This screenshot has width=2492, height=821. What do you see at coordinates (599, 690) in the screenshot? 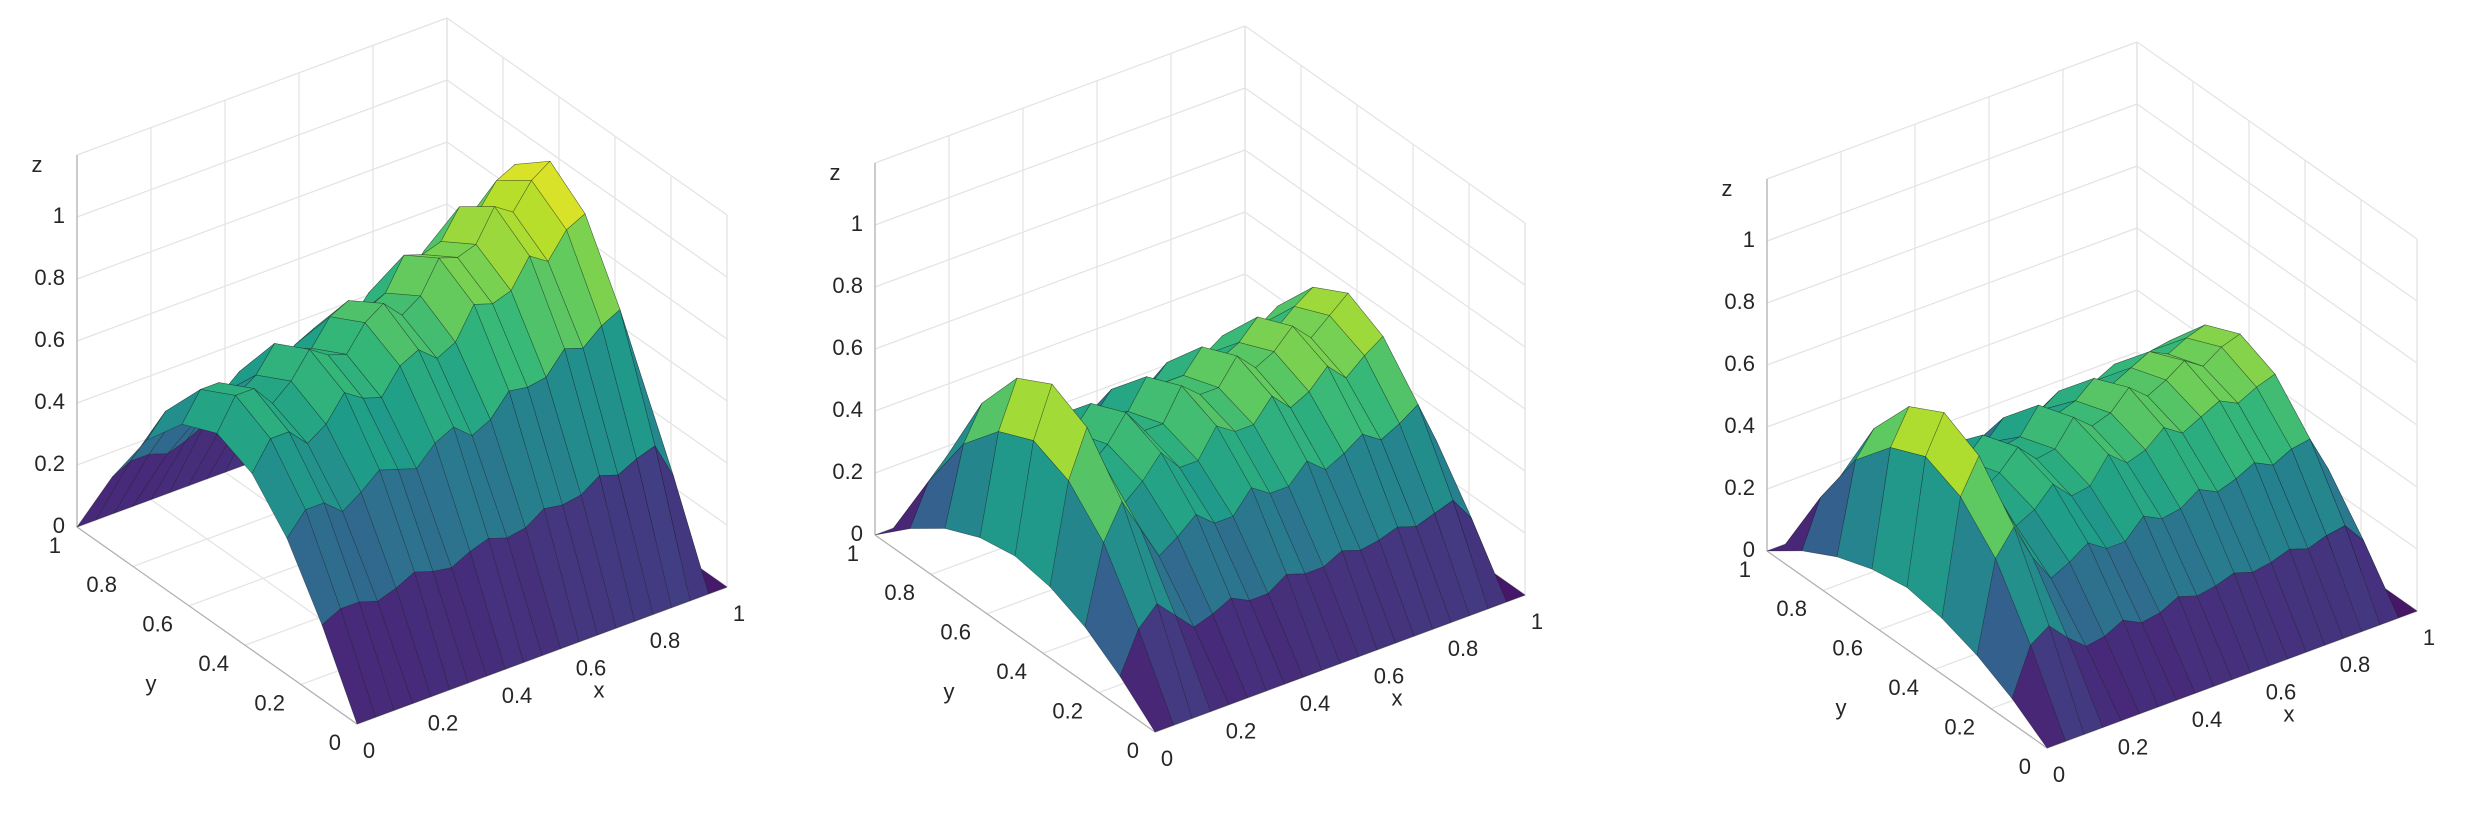
I see `x-axis-label: x` at bounding box center [599, 690].